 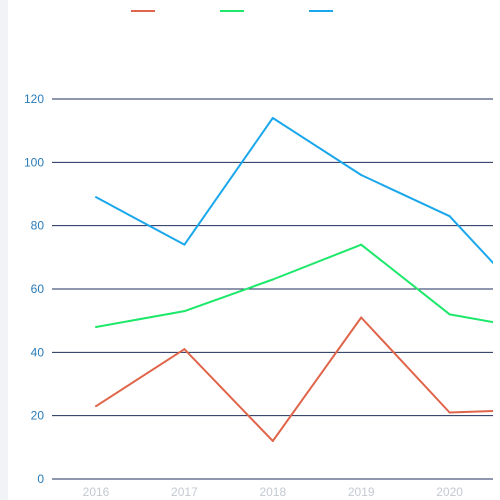 I want to click on y-tick-label: 100, so click(x=34, y=162).